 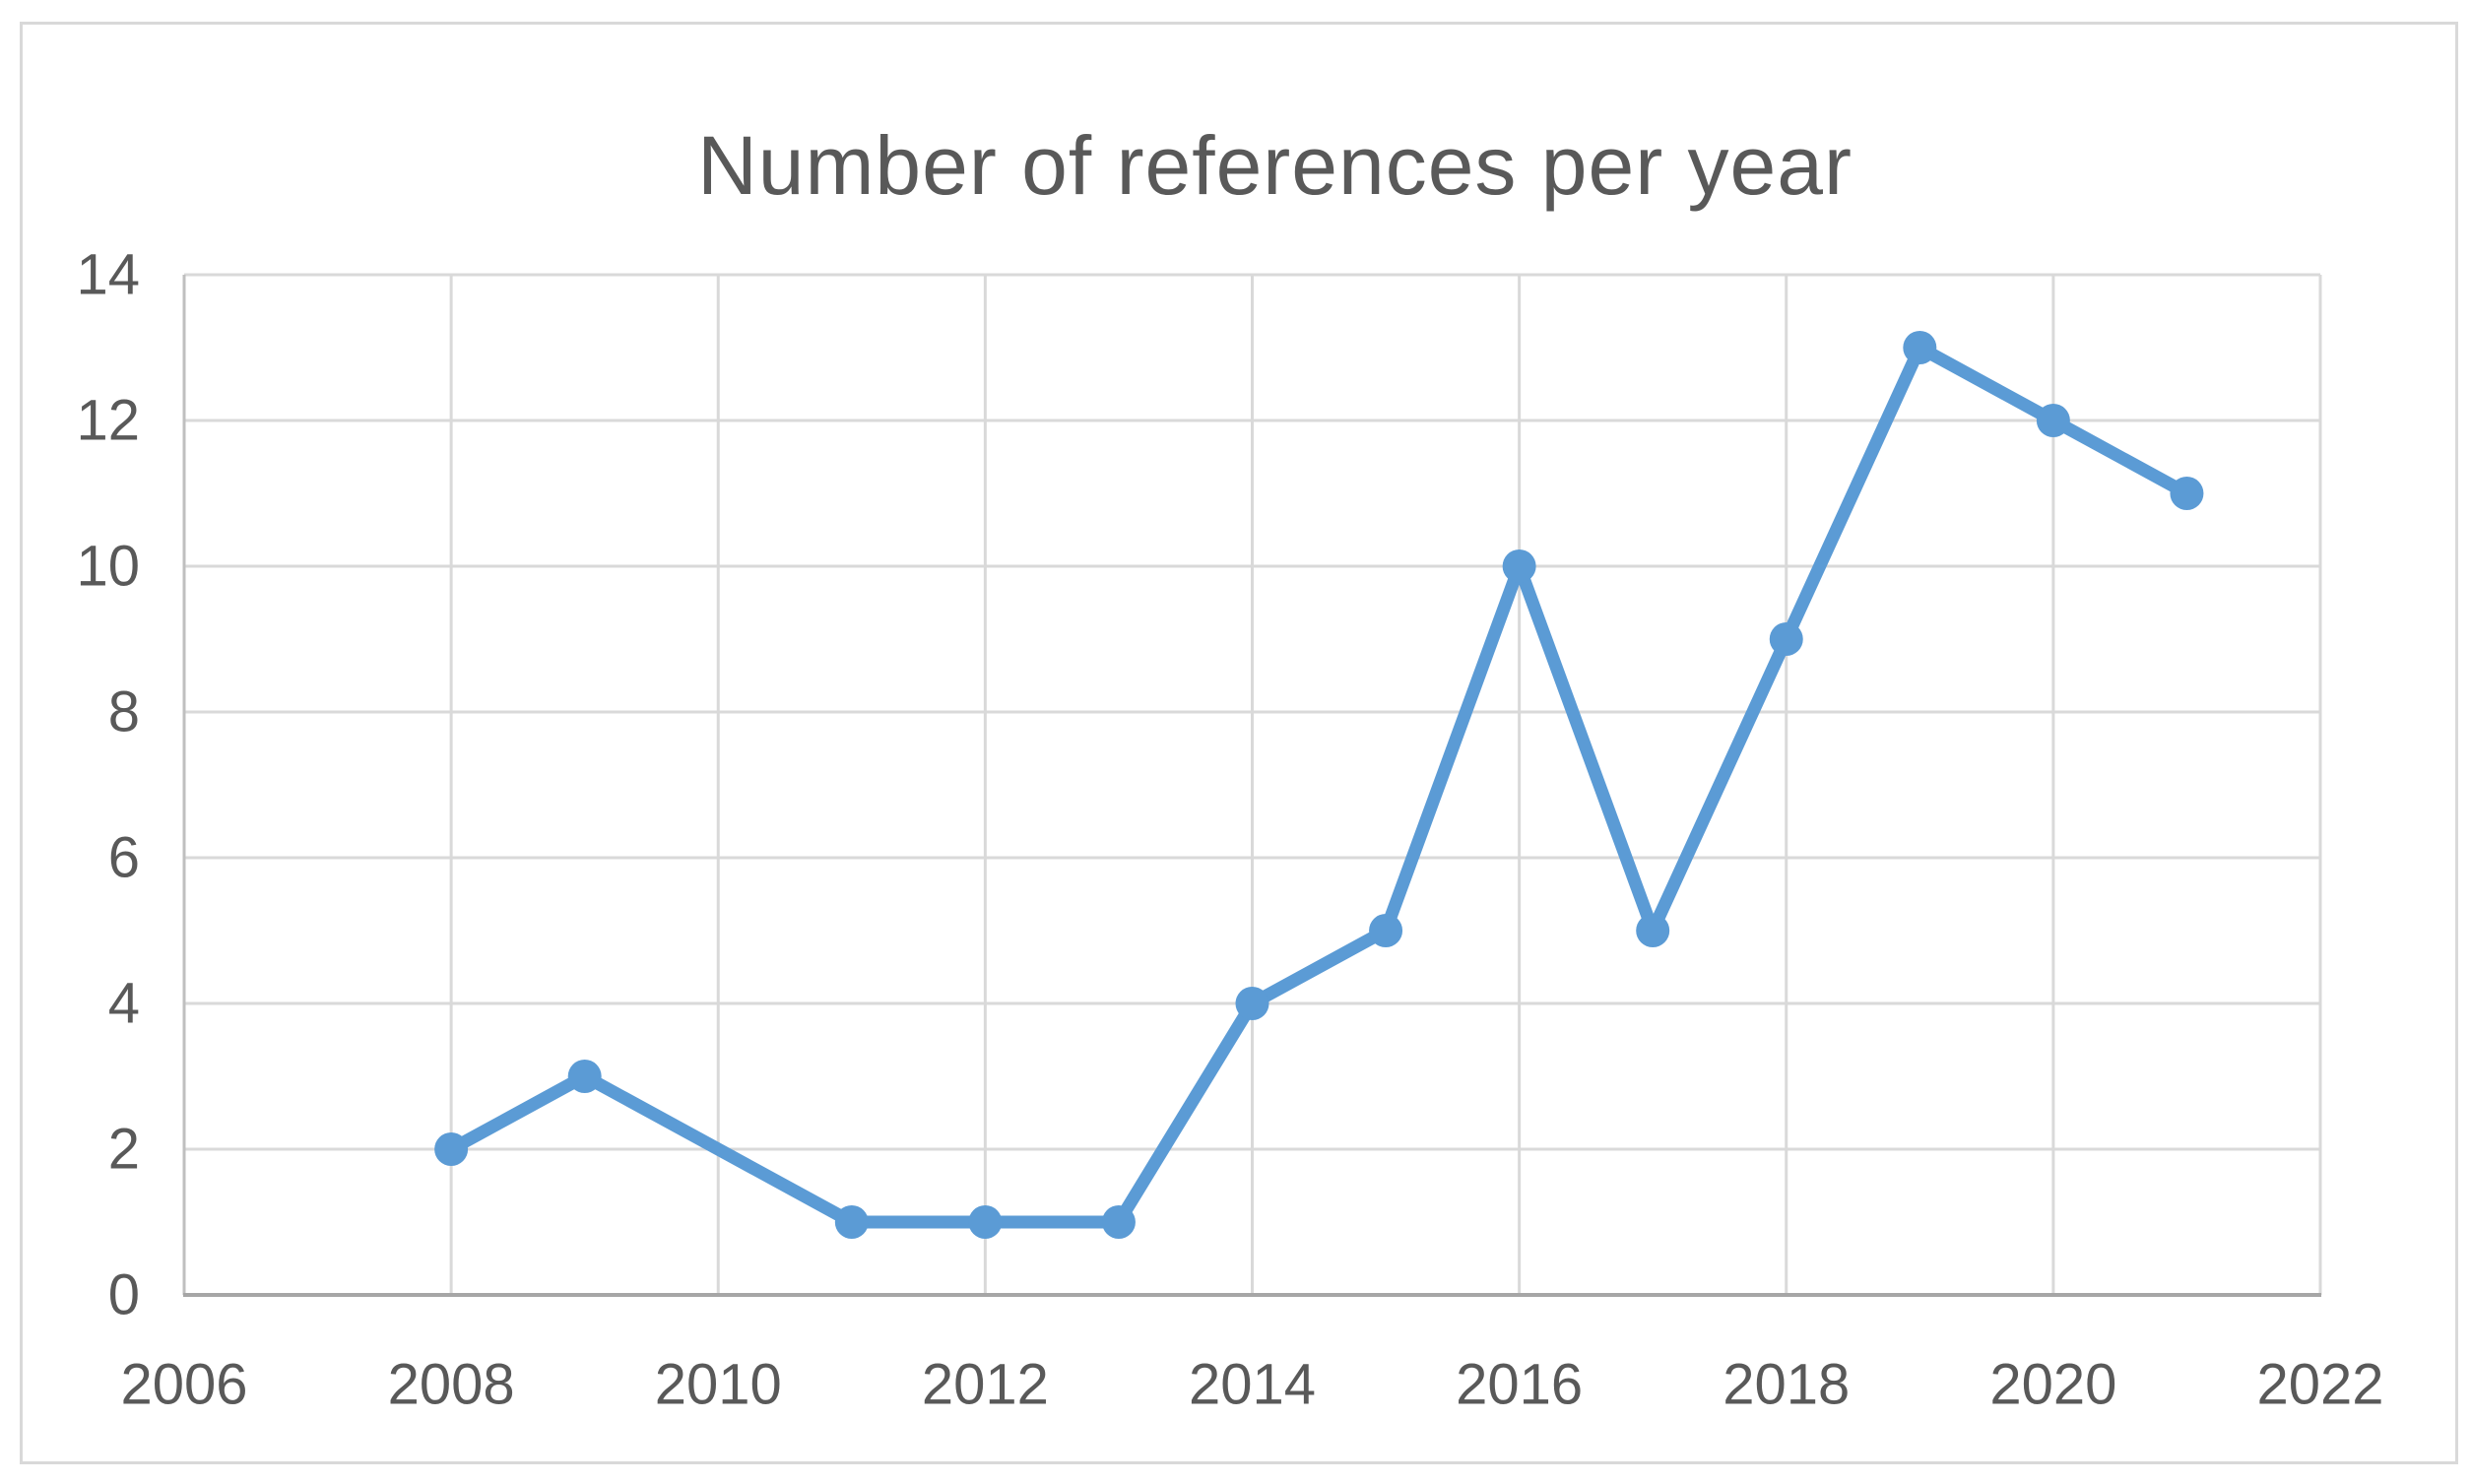 I want to click on x-tick-label: 2008, so click(x=451, y=1385).